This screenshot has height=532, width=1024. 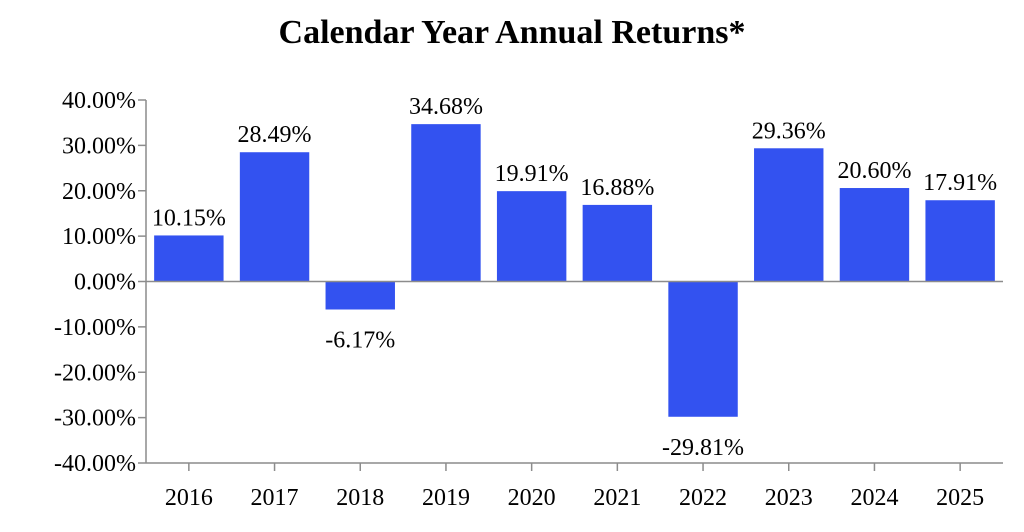 I want to click on data-label: 17.91%, so click(x=960, y=183).